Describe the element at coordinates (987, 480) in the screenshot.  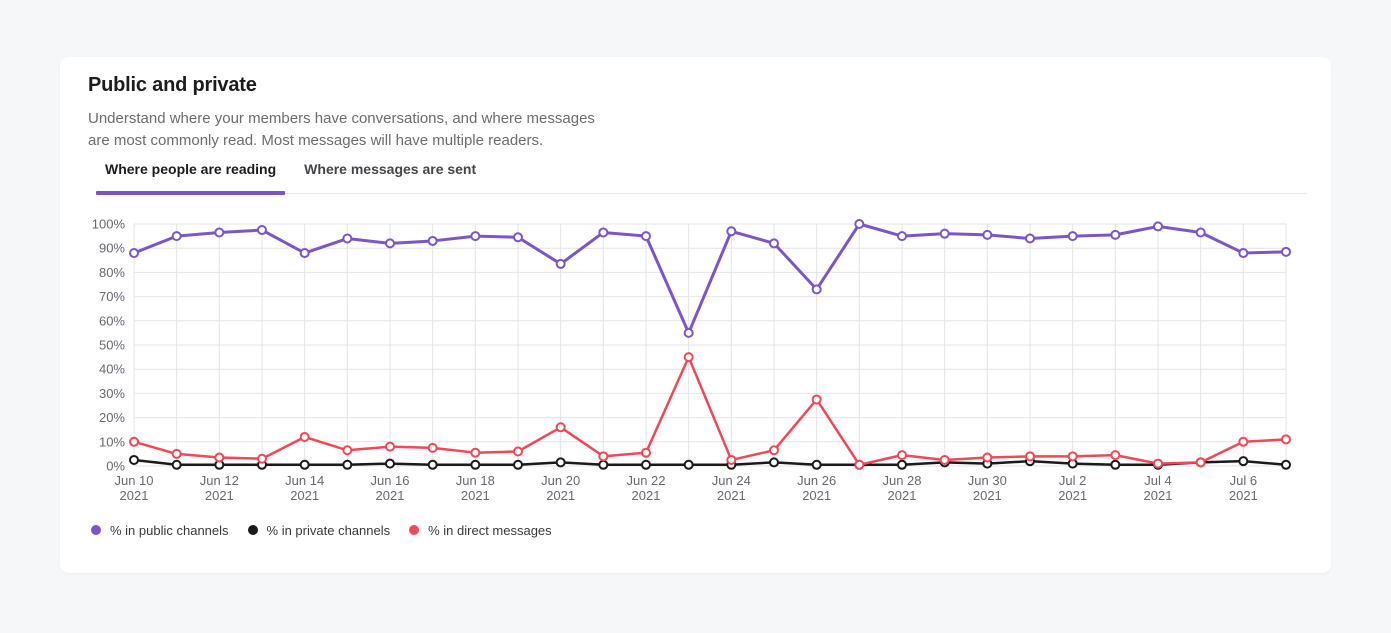
I see `x-axis-tick-label-date: Jun 30` at that location.